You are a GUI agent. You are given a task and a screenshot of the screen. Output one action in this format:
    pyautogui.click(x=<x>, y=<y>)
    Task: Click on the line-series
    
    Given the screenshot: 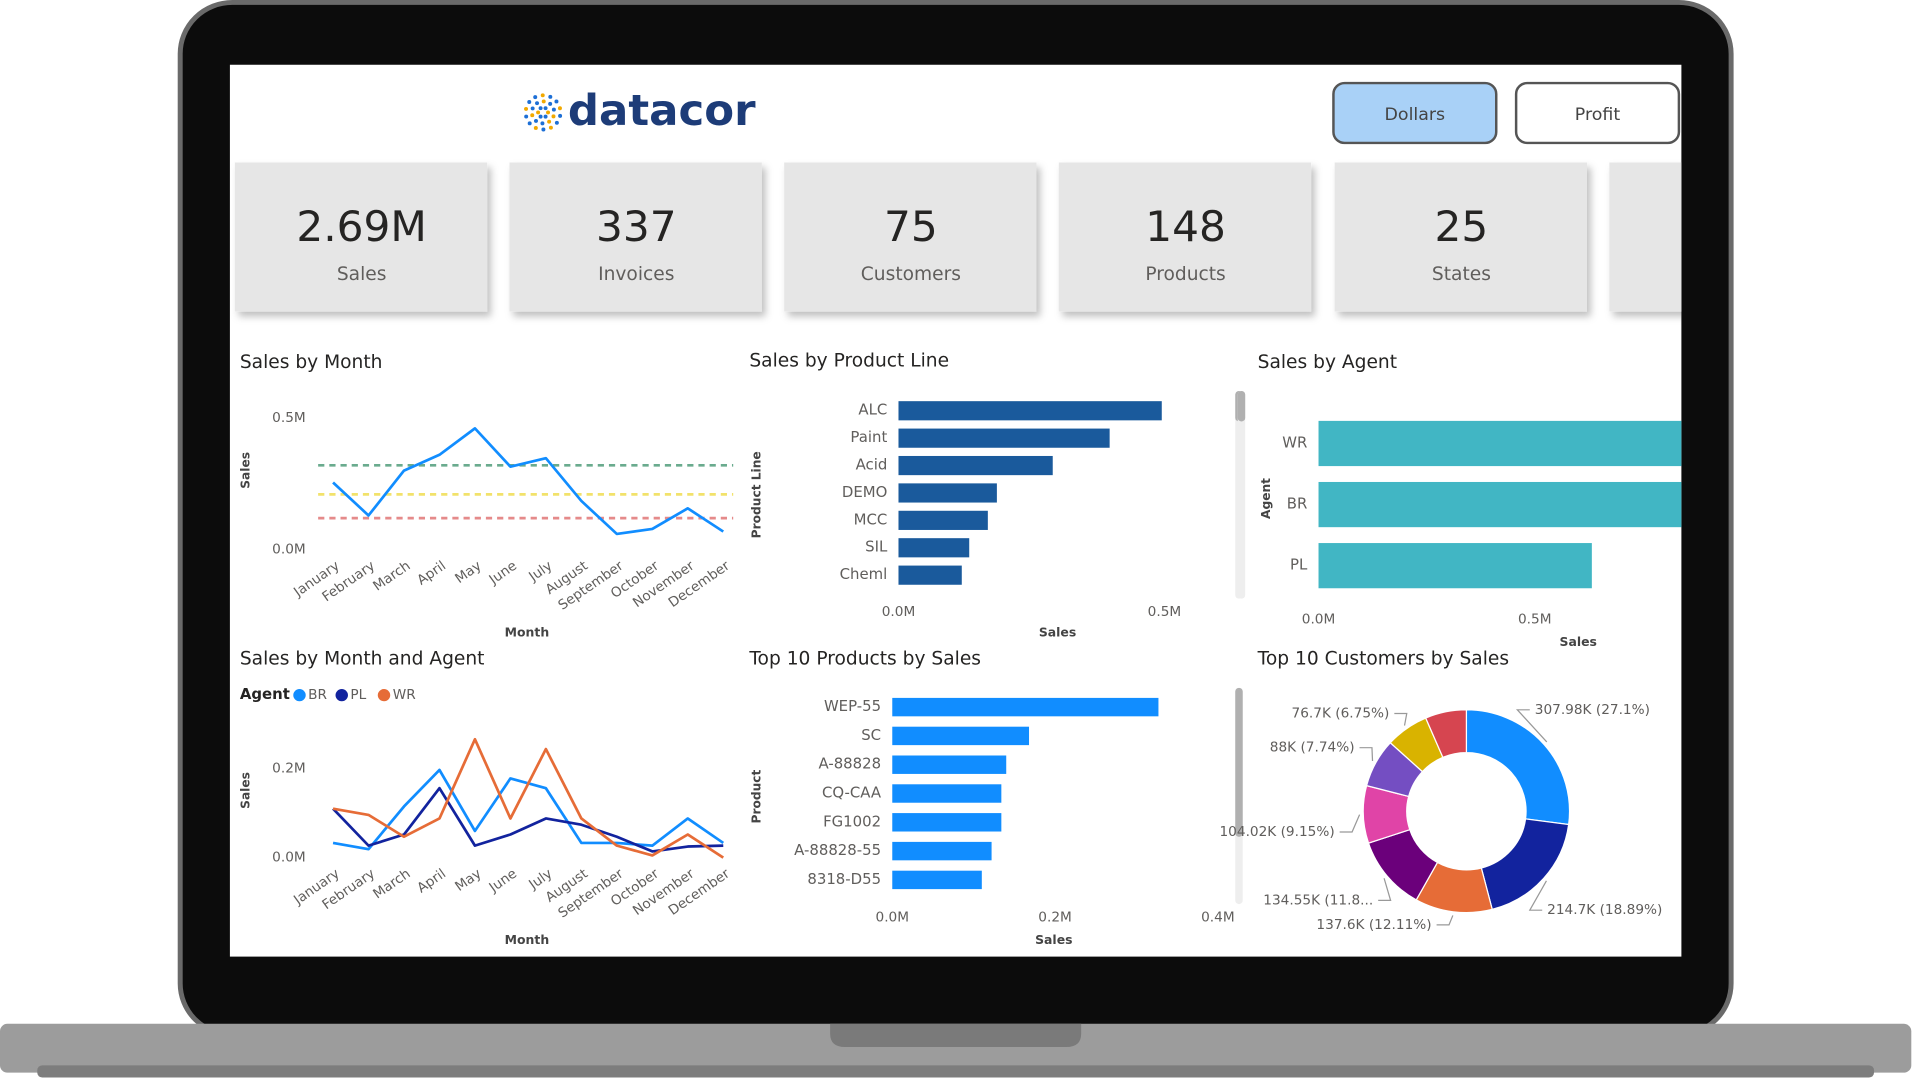 What is the action you would take?
    pyautogui.click(x=528, y=798)
    